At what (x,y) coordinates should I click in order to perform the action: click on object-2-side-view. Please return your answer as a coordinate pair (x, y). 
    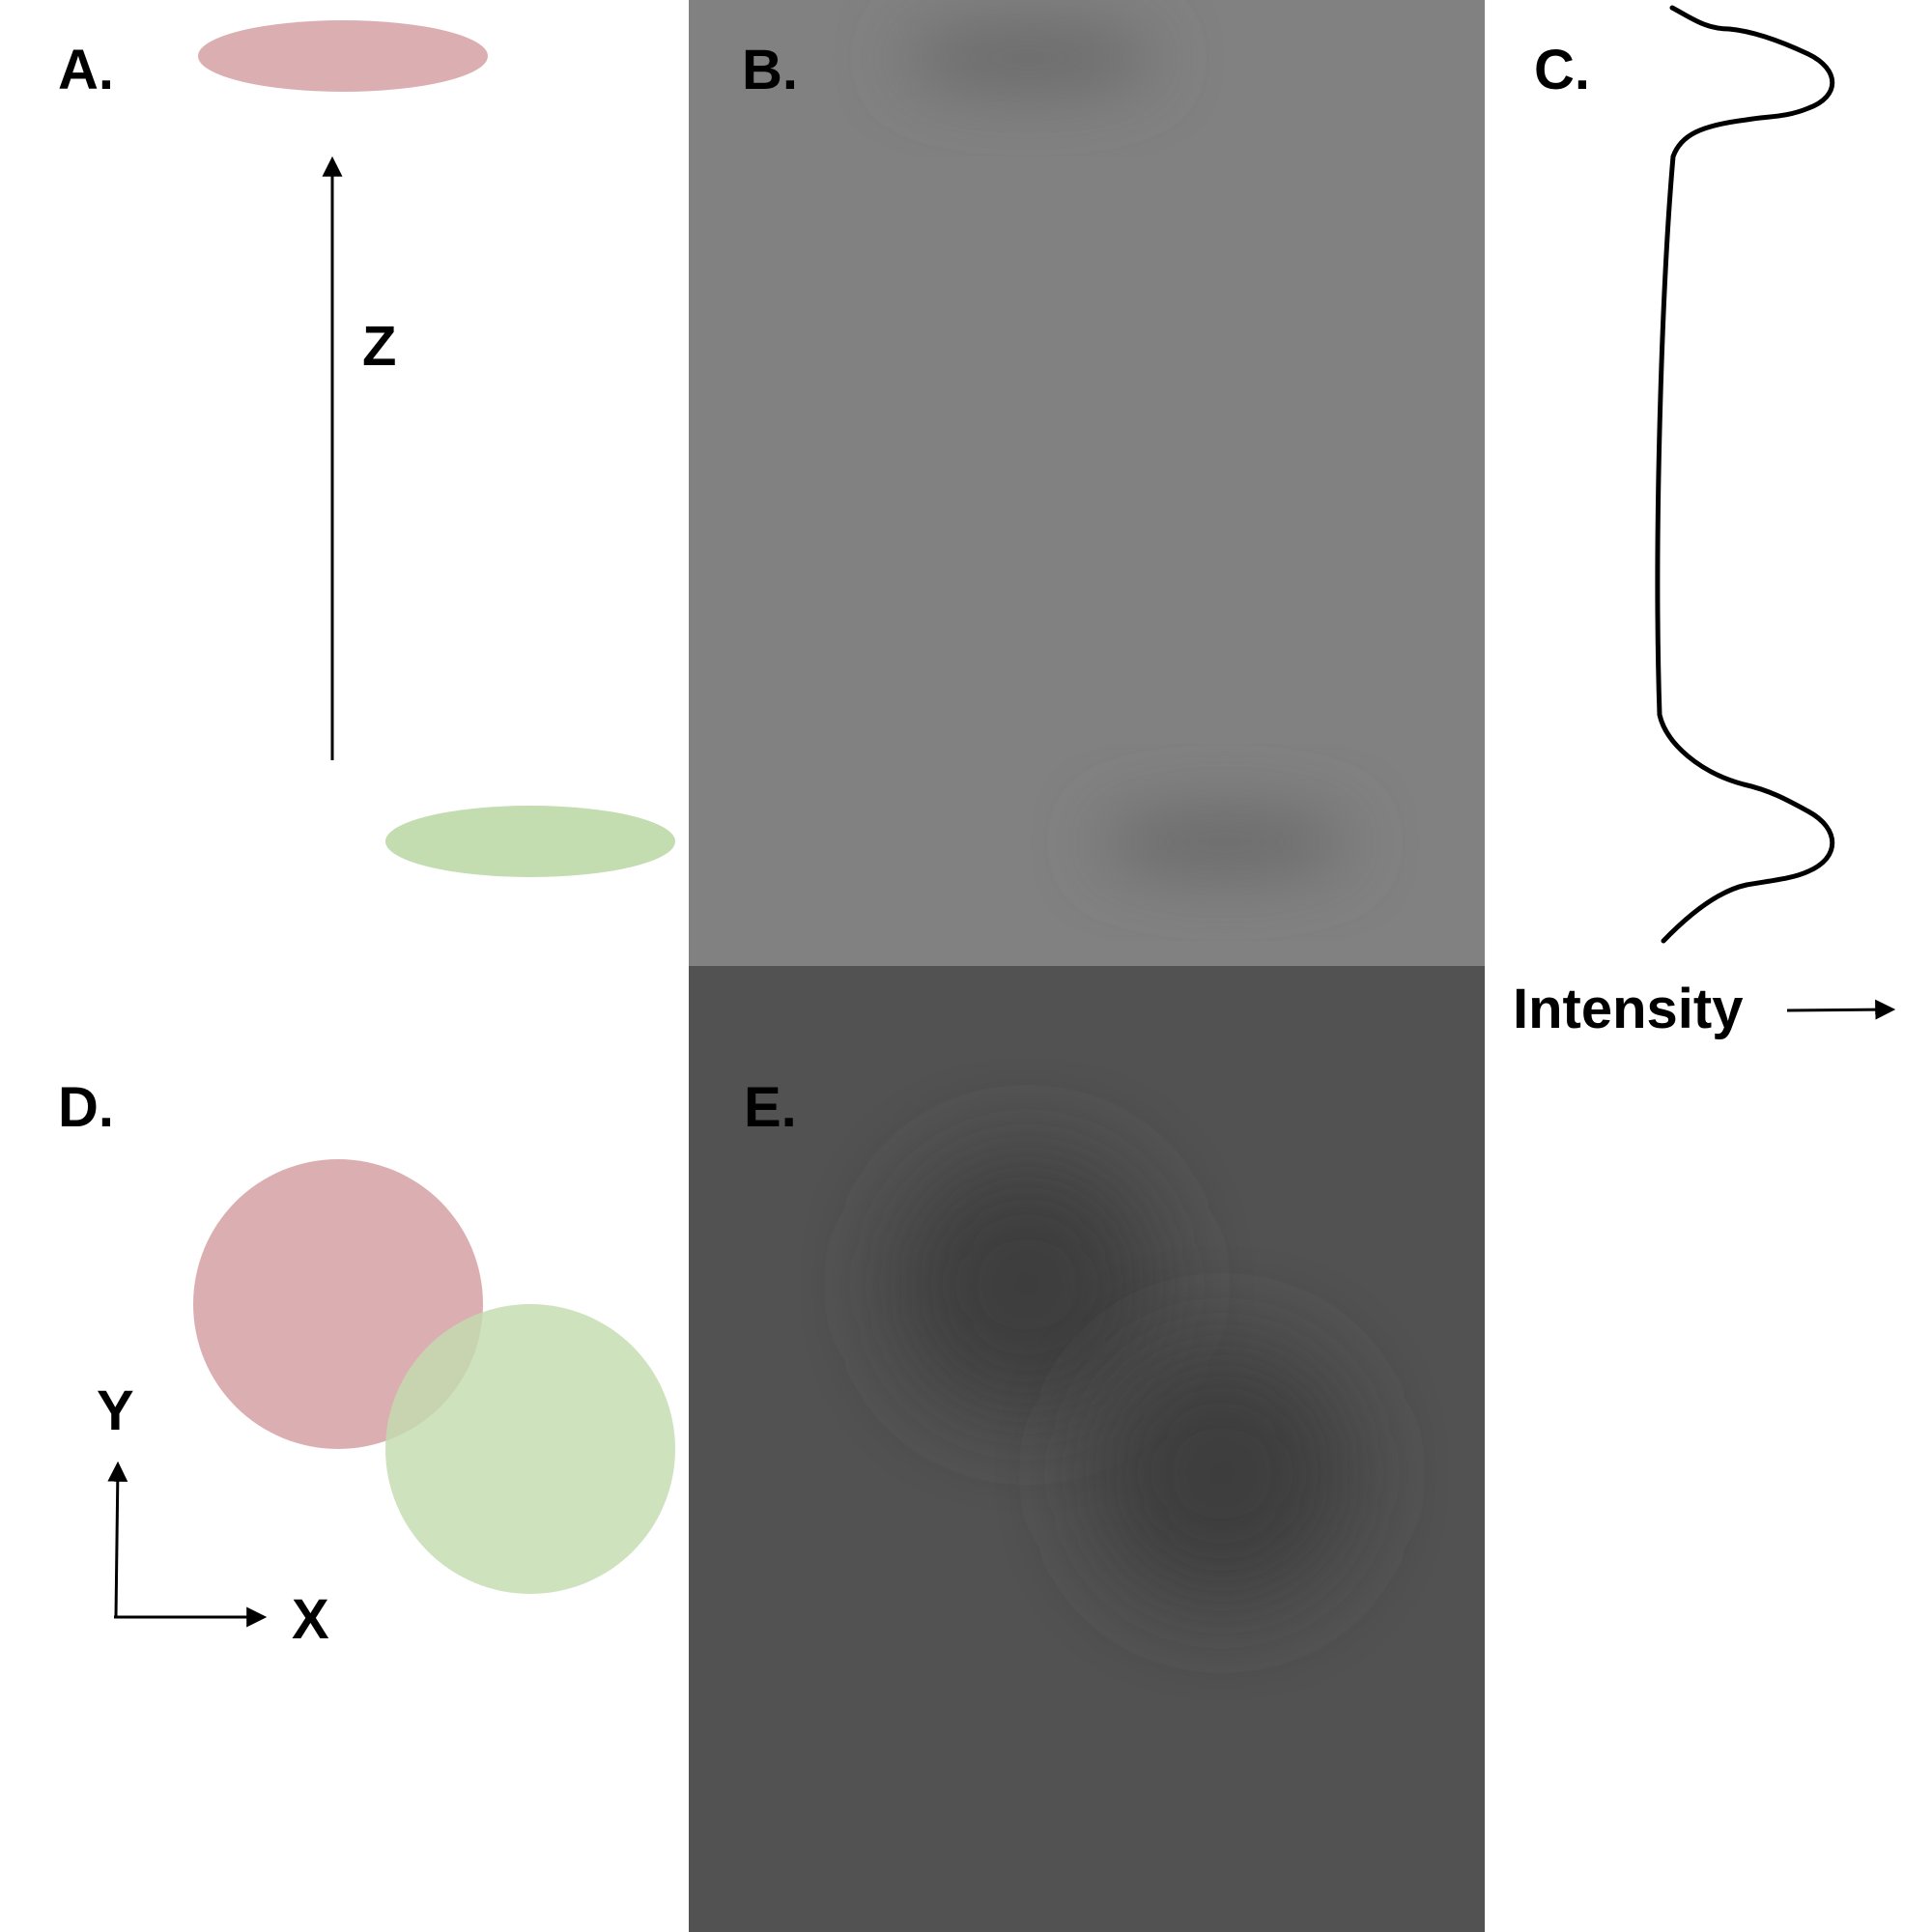
    Looking at the image, I should click on (530, 841).